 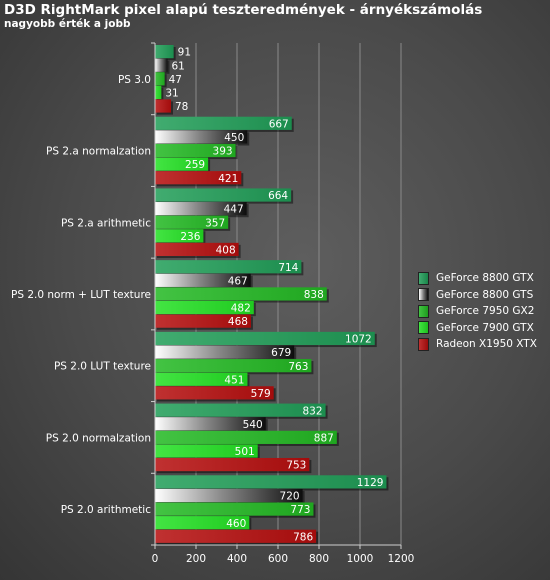 What do you see at coordinates (245, 452) in the screenshot?
I see `data-label: 501` at bounding box center [245, 452].